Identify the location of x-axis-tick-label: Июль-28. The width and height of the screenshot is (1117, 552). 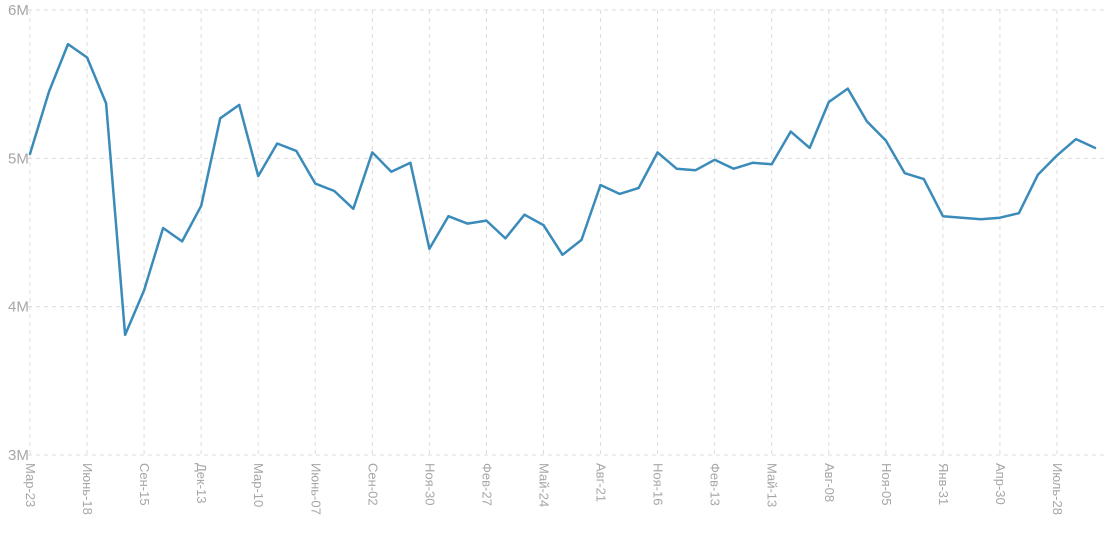
(1057, 489).